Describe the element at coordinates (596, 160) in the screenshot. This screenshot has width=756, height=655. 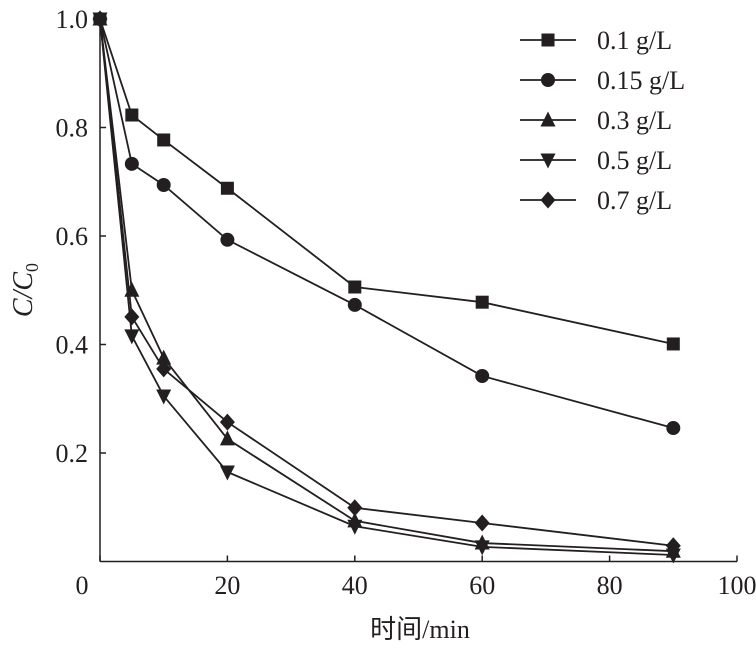
I see `legend-entry: 0.5 g/L` at that location.